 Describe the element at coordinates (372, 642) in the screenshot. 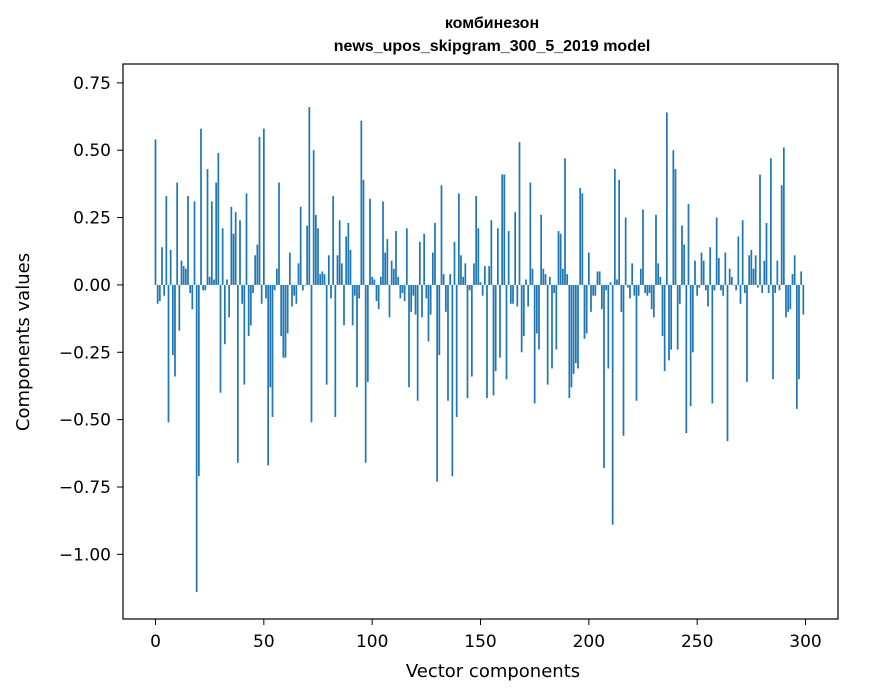

I see `x-tick-label: 100` at that location.